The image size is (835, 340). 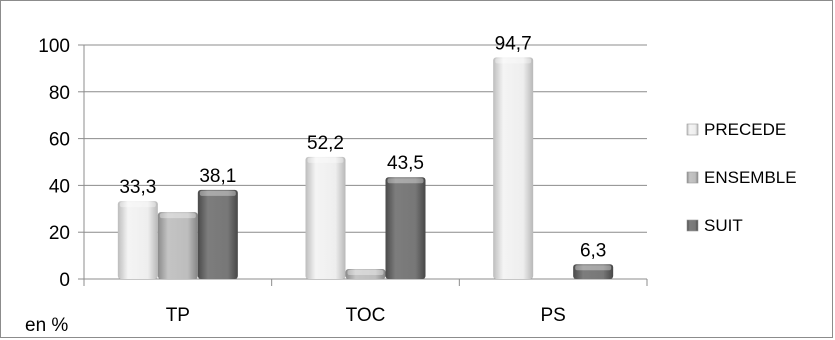 I want to click on bar-ensemble-toc, so click(x=365, y=273).